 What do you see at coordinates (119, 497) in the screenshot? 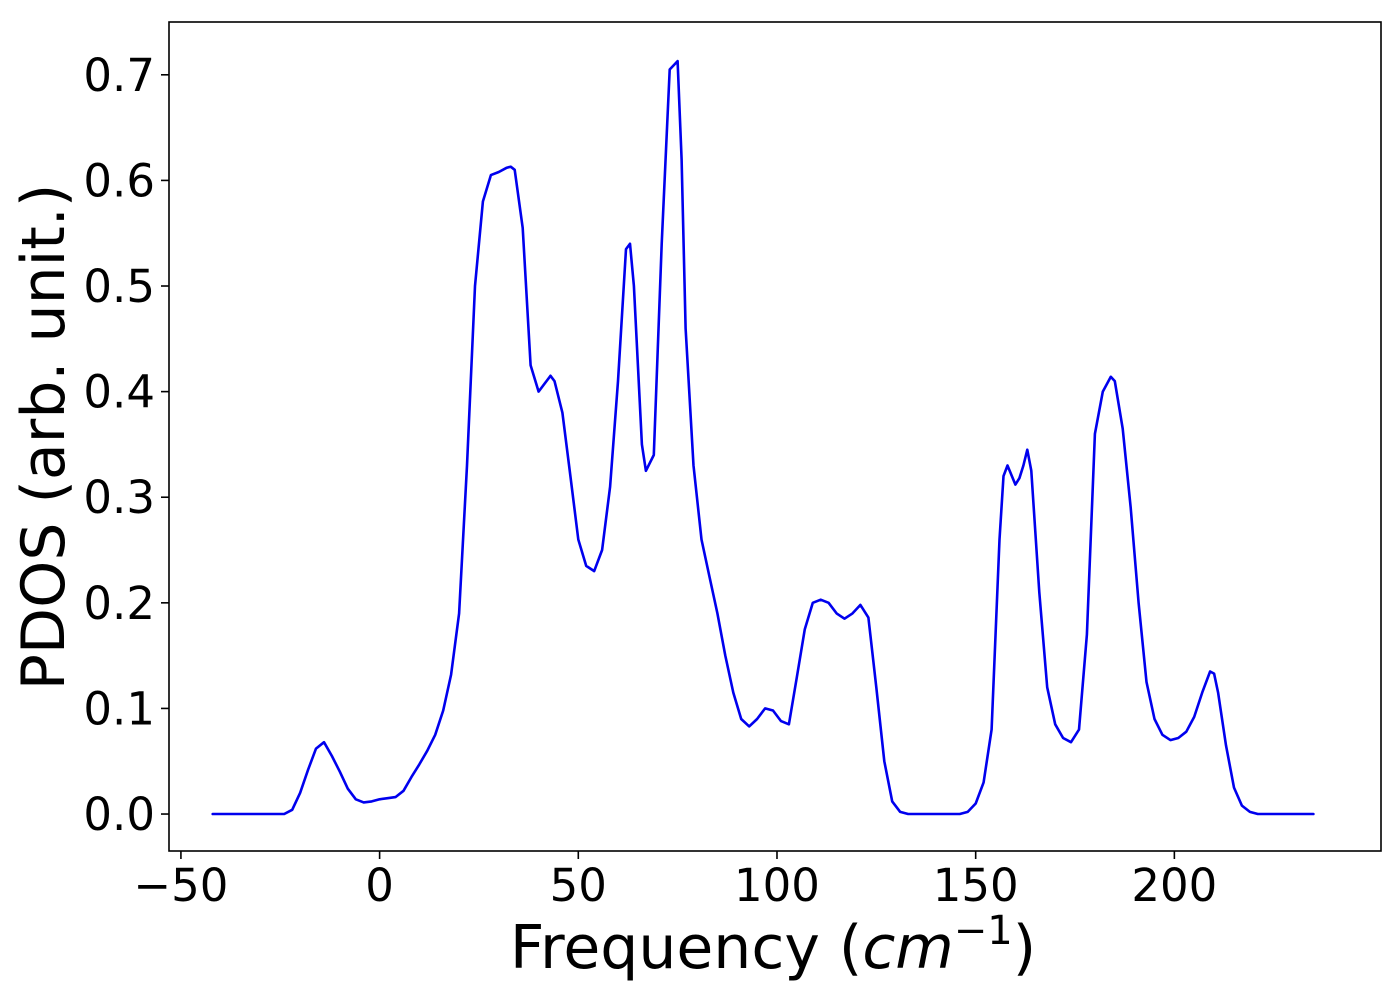
I see `y-tick-label: 0.3` at bounding box center [119, 497].